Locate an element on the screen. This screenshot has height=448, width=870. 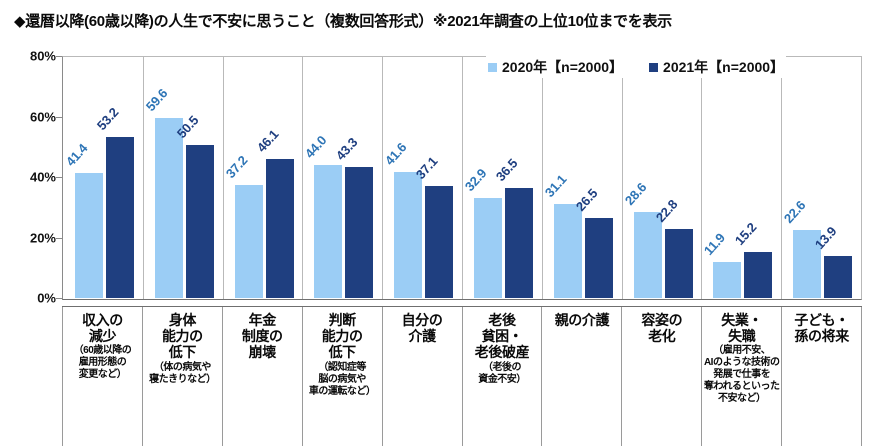
category-label-cell: 収入の 減少 （60歳以降の 雇用形態の 変更など） is located at coordinates (102, 376).